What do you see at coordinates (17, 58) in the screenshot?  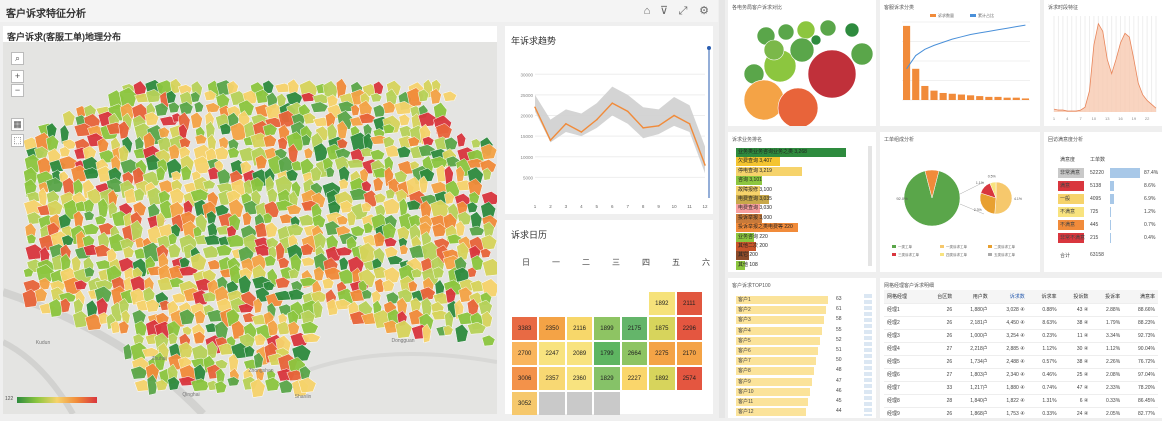 I see `map-search-icon: ⌕` at bounding box center [17, 58].